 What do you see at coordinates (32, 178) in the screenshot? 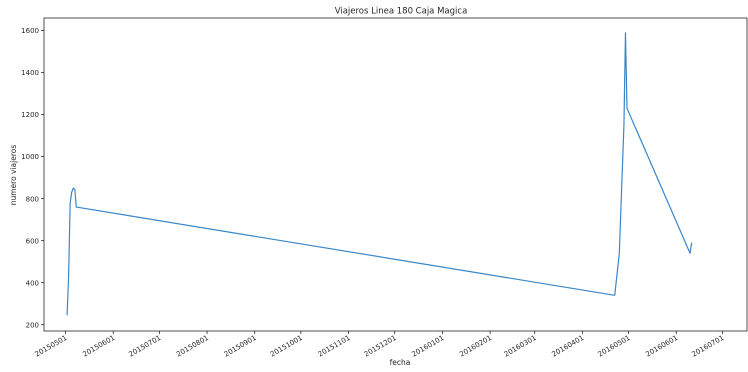
I see `y-axis: 200 400 600 800 1000 1200 1400 1600` at bounding box center [32, 178].